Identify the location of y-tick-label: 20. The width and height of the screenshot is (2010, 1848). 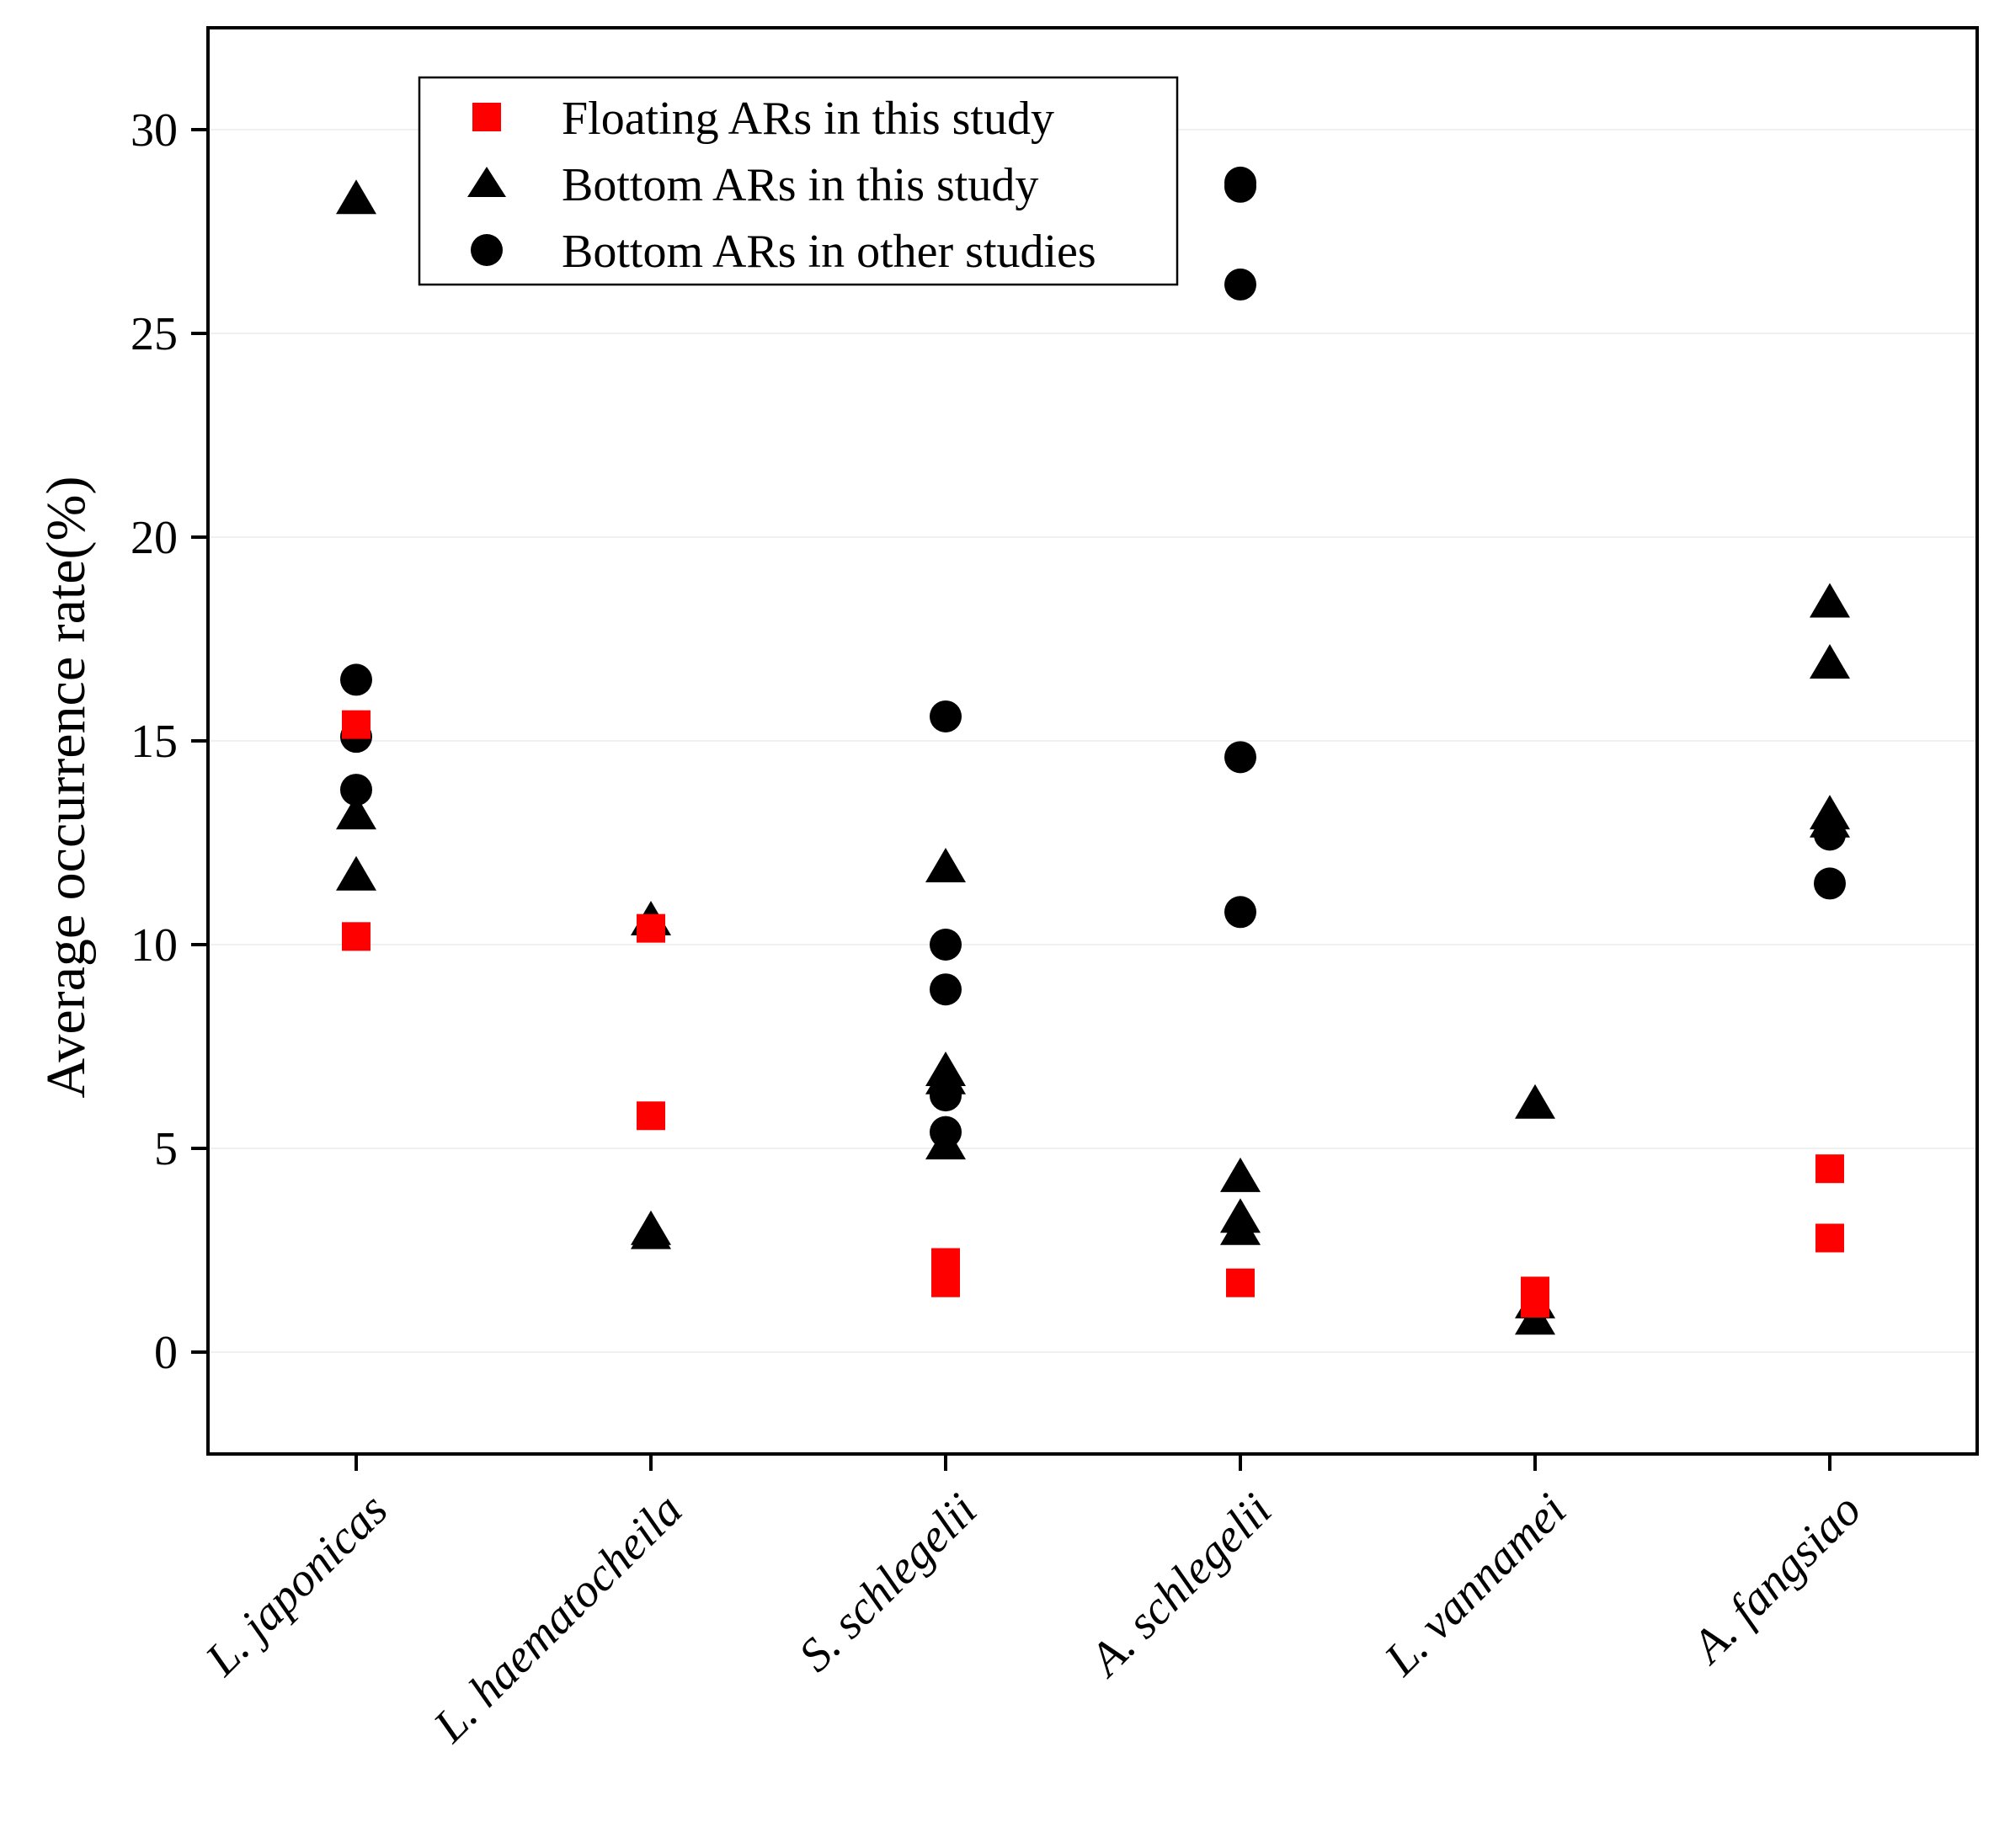
(154, 538).